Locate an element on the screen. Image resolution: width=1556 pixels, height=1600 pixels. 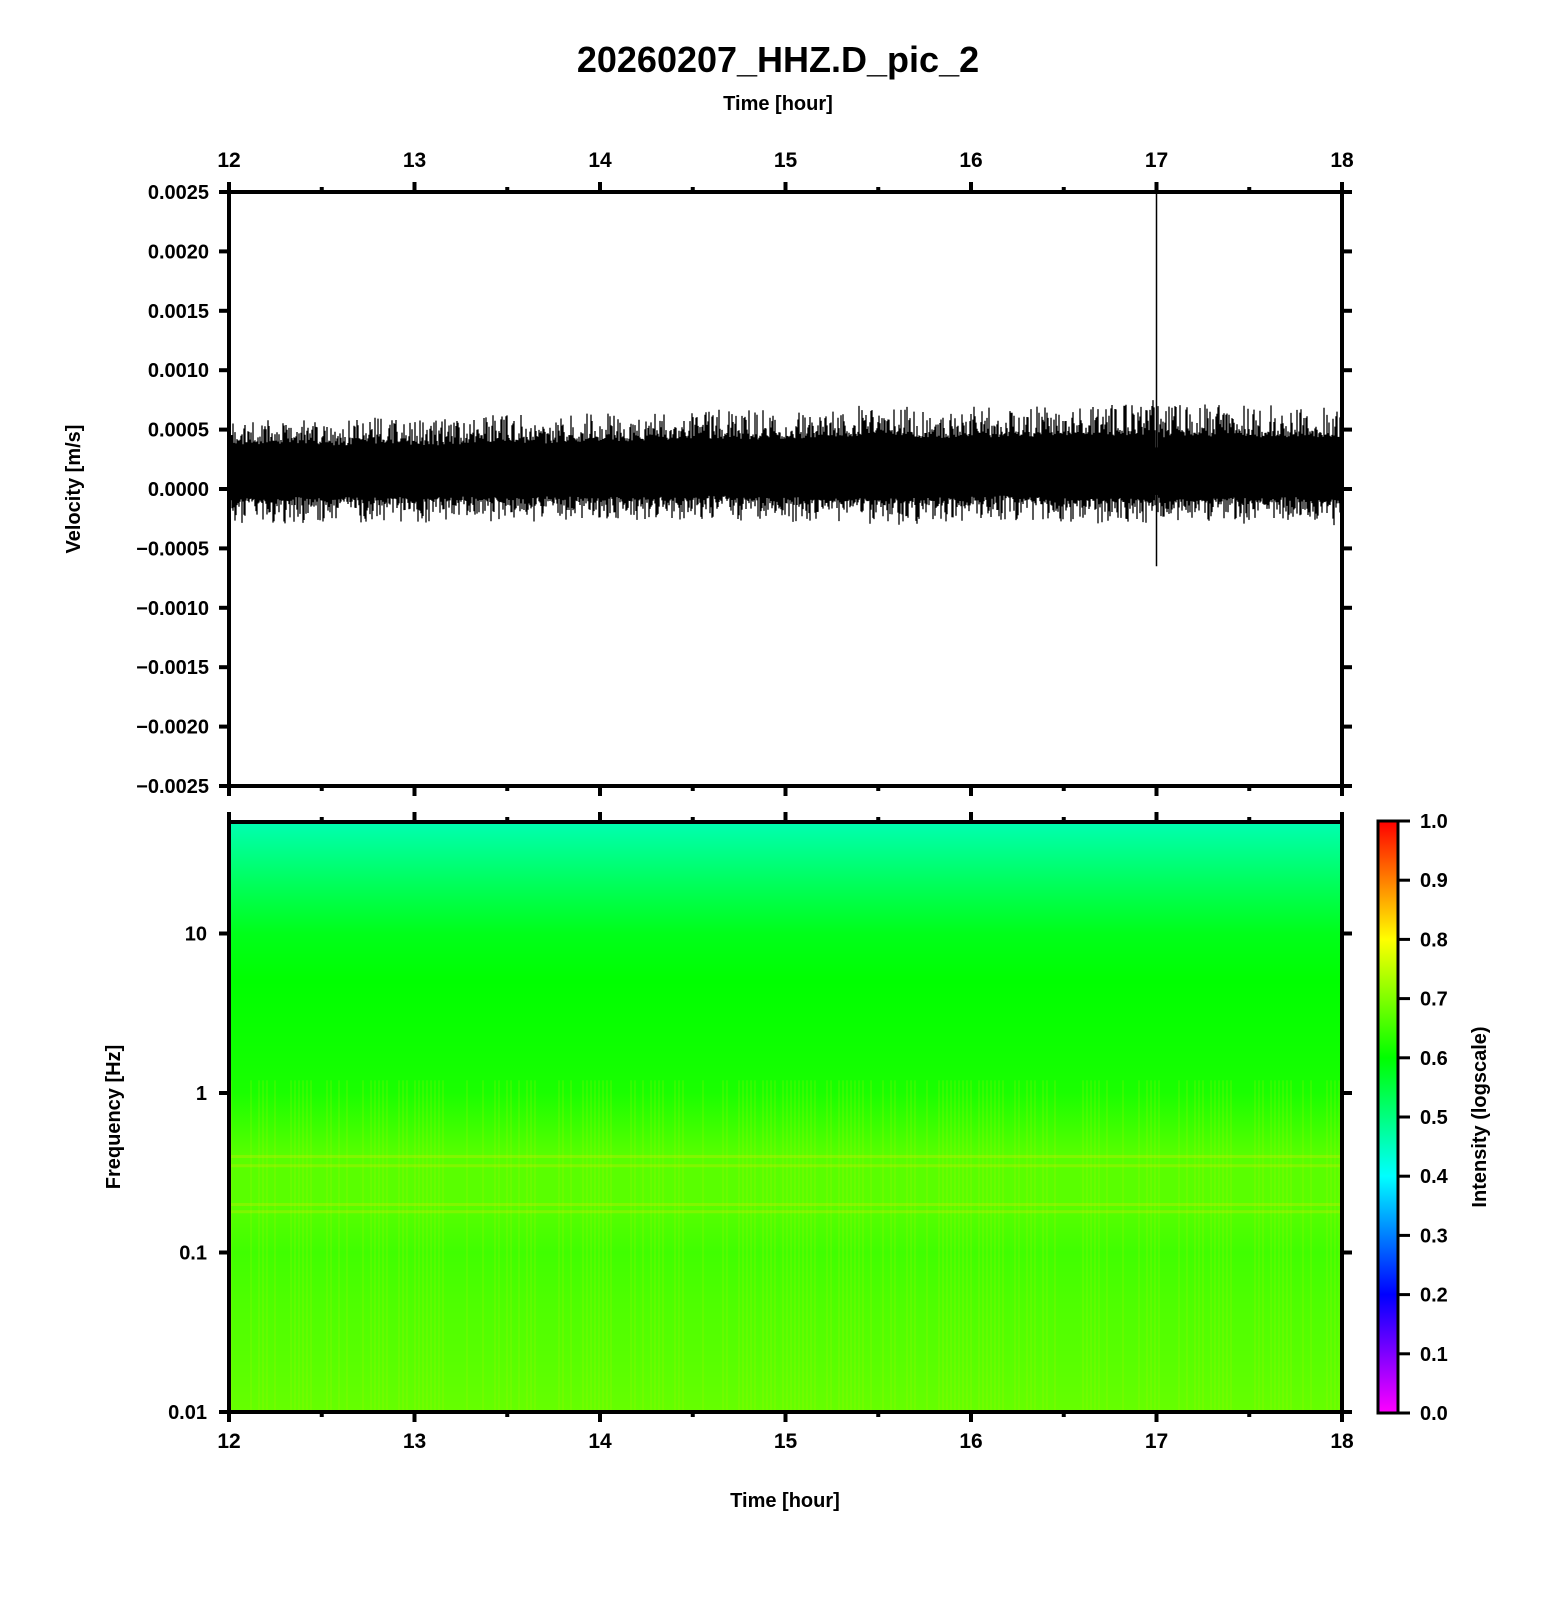
x-tick-label-top: 12 is located at coordinates (228, 160).